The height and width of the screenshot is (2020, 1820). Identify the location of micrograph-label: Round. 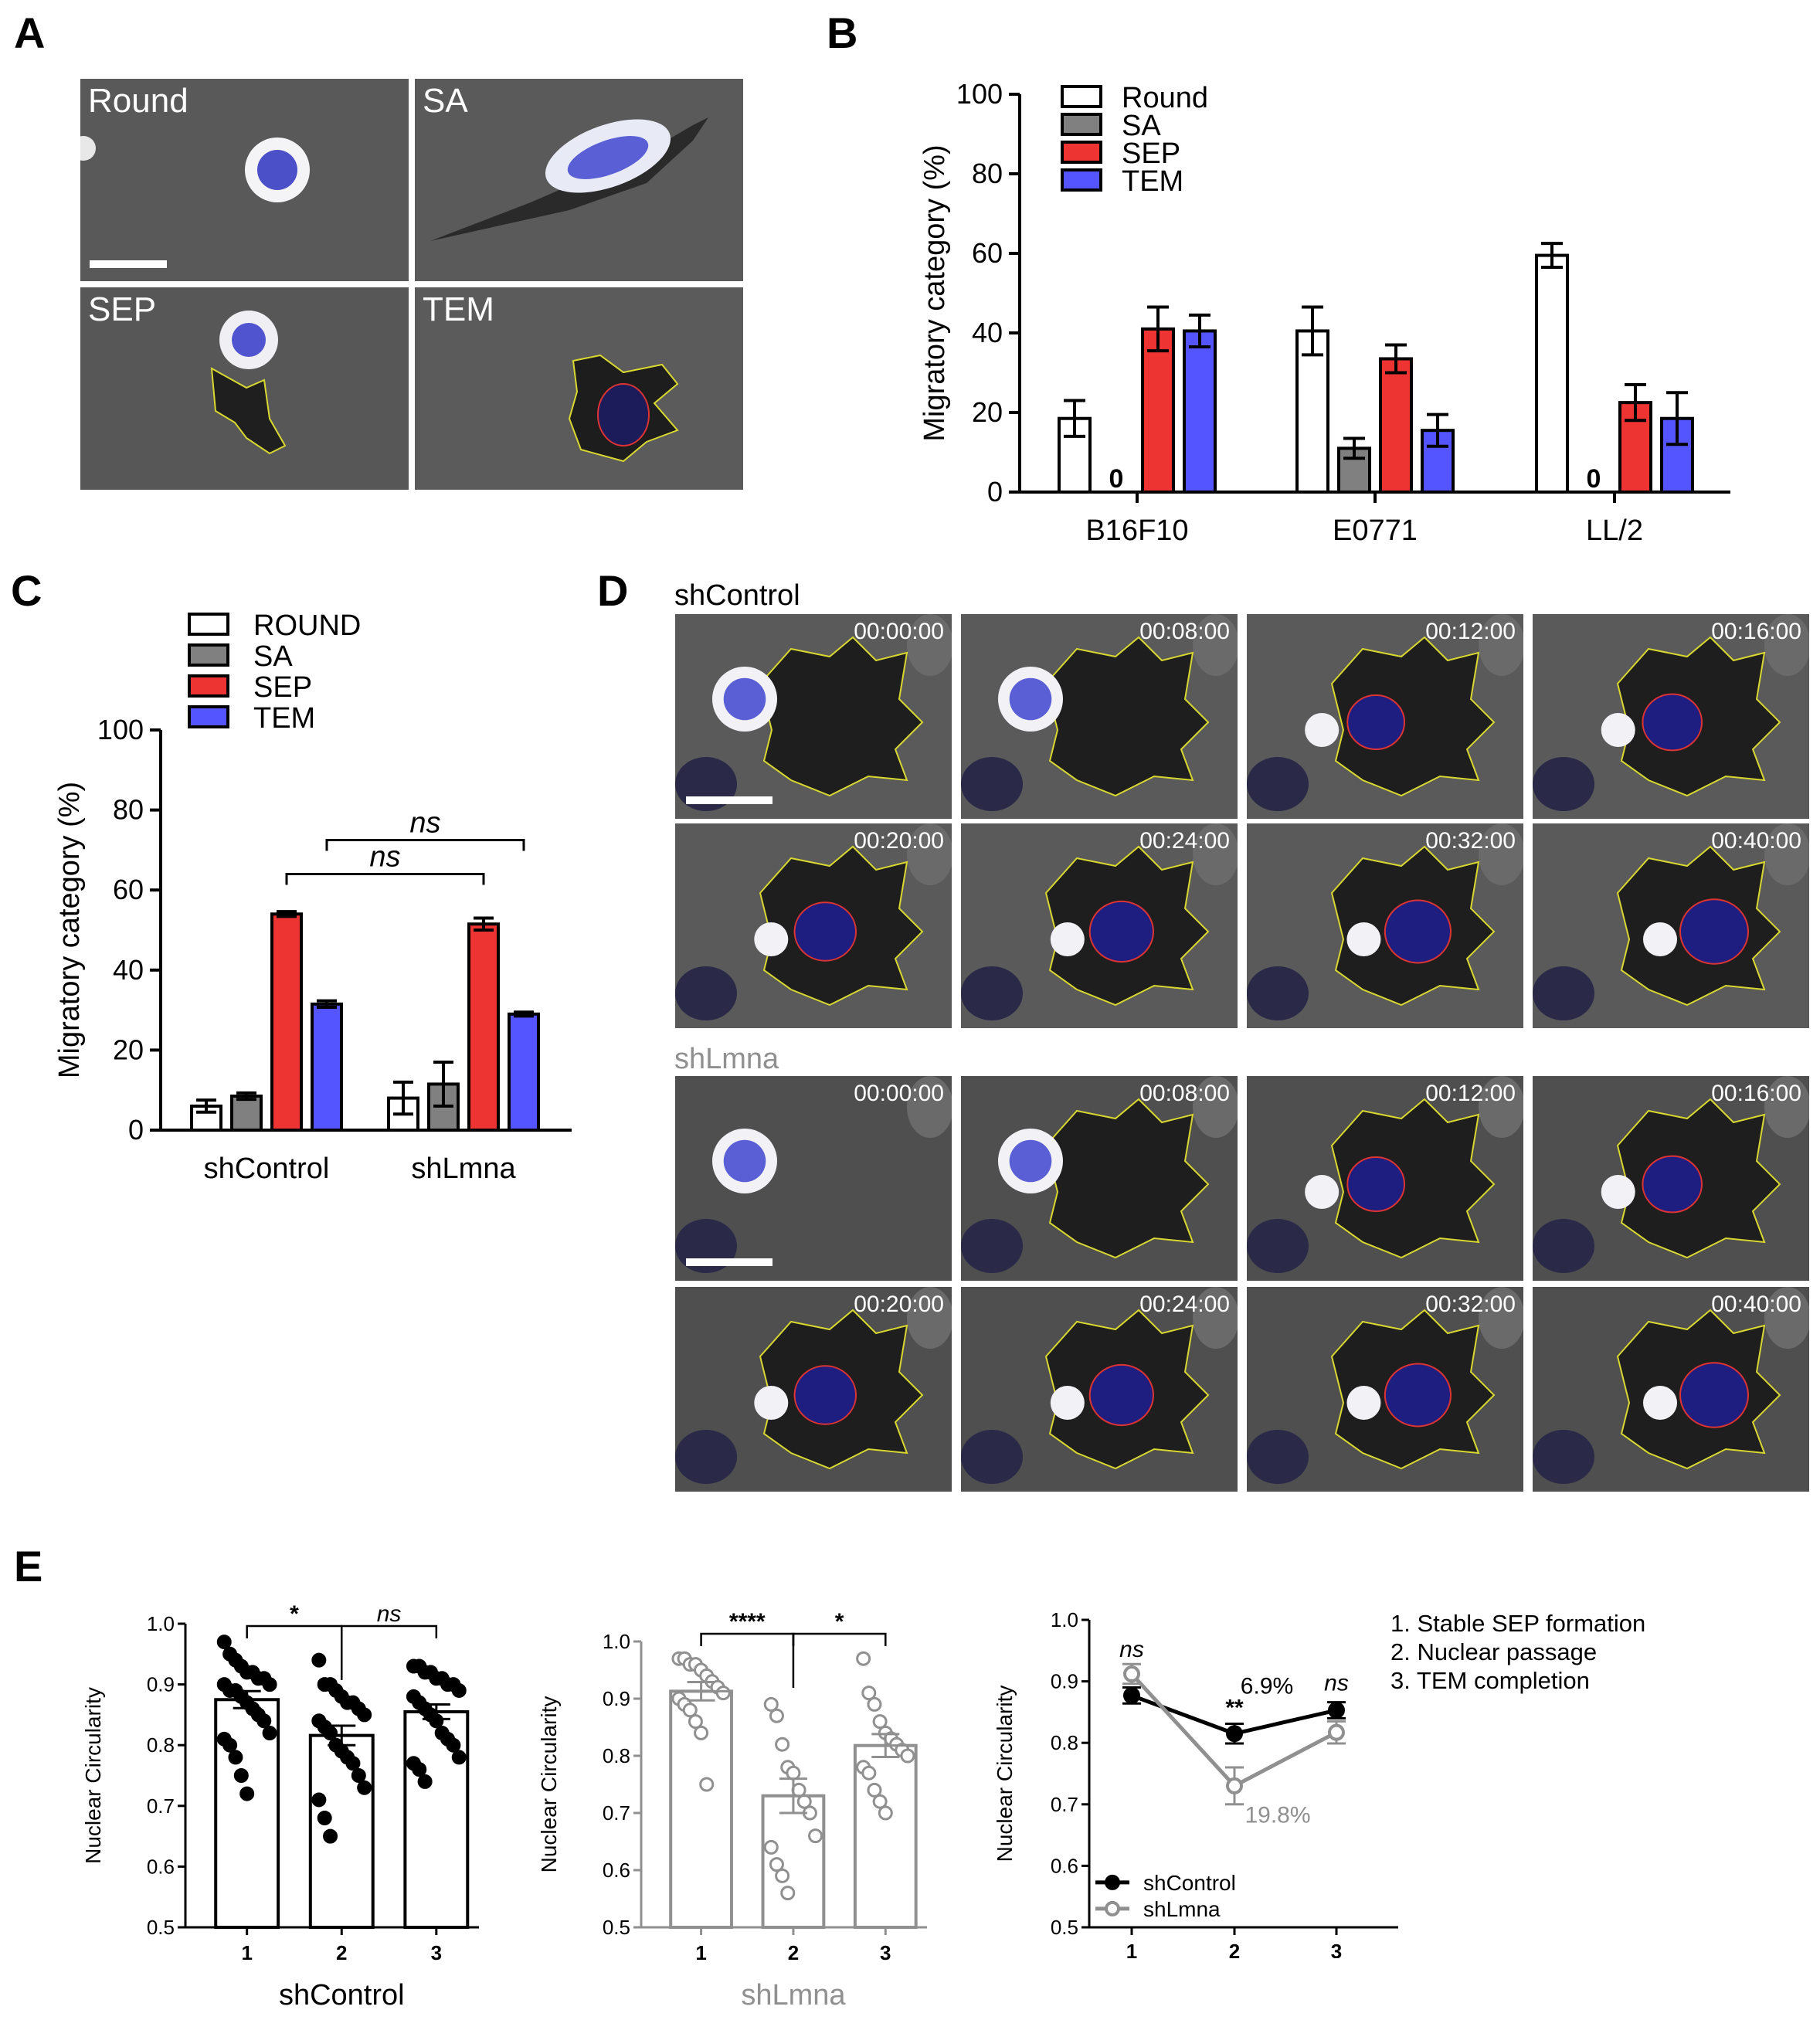
(138, 101).